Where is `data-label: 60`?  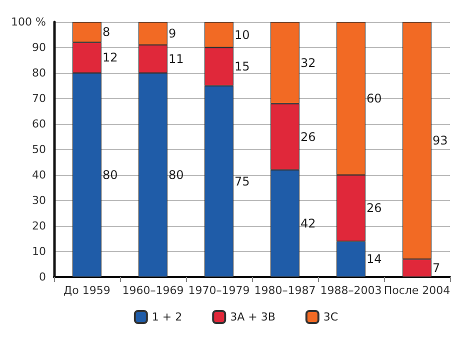 data-label: 60 is located at coordinates (374, 99).